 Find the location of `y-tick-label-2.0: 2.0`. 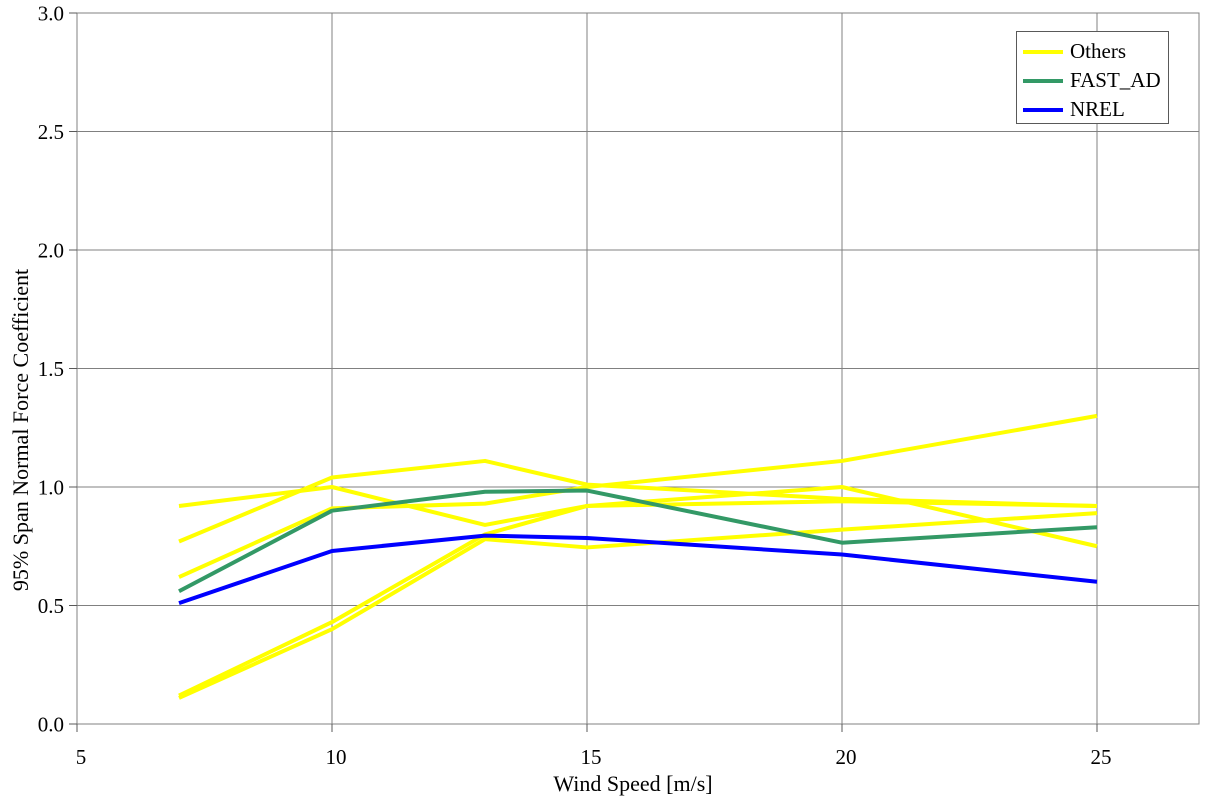

y-tick-label-2.0: 2.0 is located at coordinates (51, 250).